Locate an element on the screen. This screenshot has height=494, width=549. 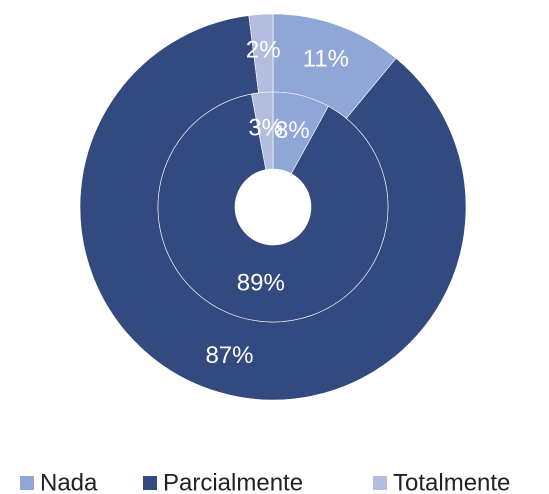
data-label: 87% is located at coordinates (229, 355).